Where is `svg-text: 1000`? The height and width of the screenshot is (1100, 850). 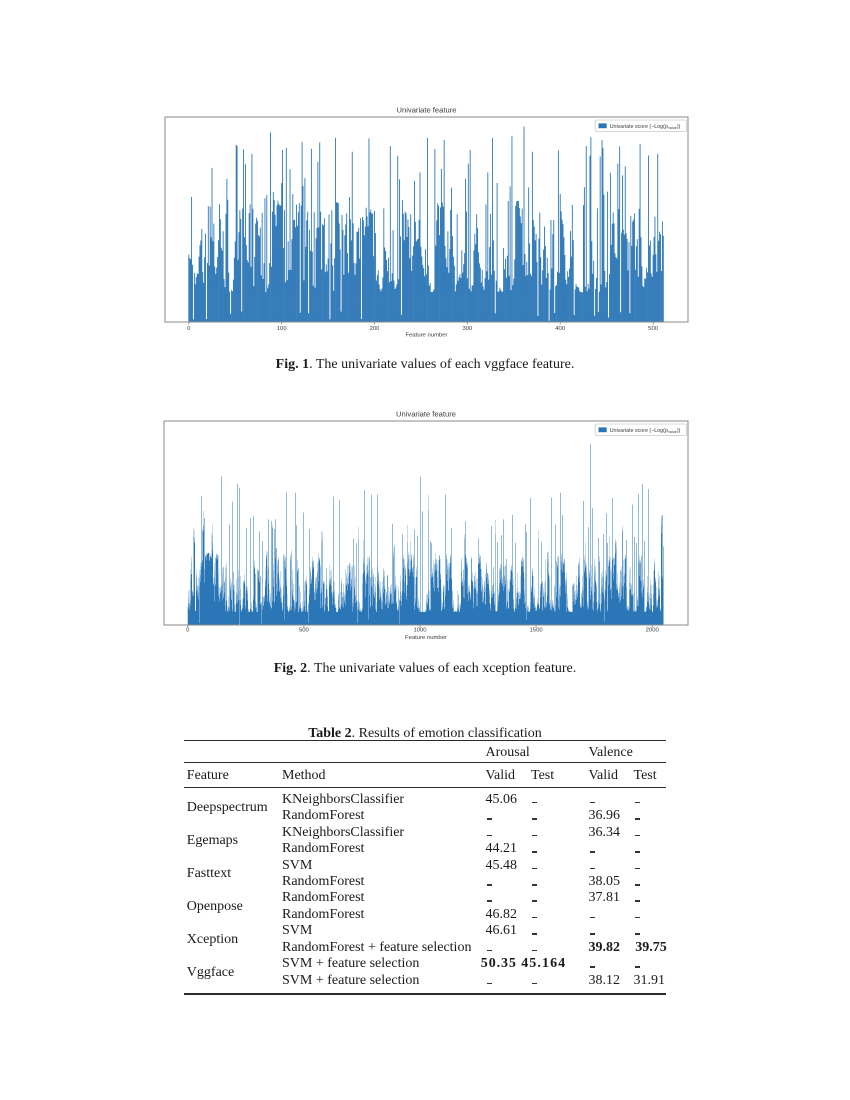
svg-text: 1000 is located at coordinates (420, 631).